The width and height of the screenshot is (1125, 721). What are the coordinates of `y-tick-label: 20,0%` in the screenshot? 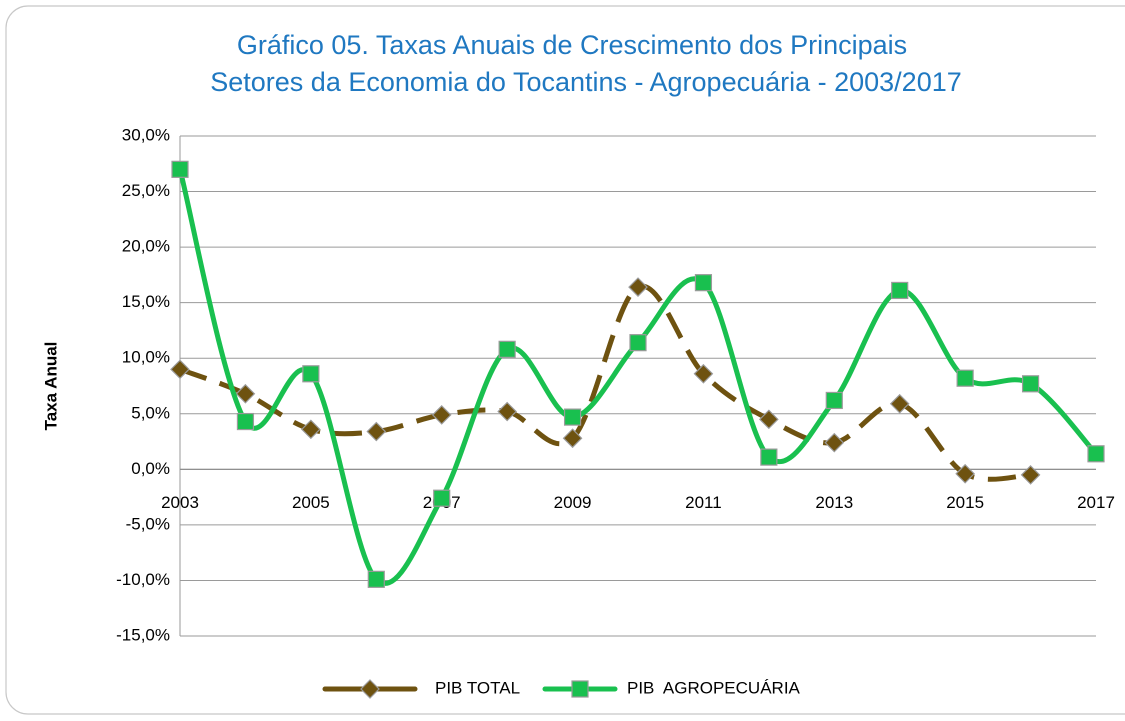 It's located at (146, 246).